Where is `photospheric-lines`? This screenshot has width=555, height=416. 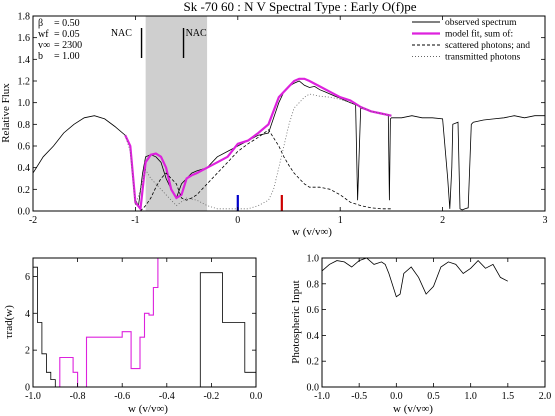 photospheric-lines is located at coordinates (414, 277).